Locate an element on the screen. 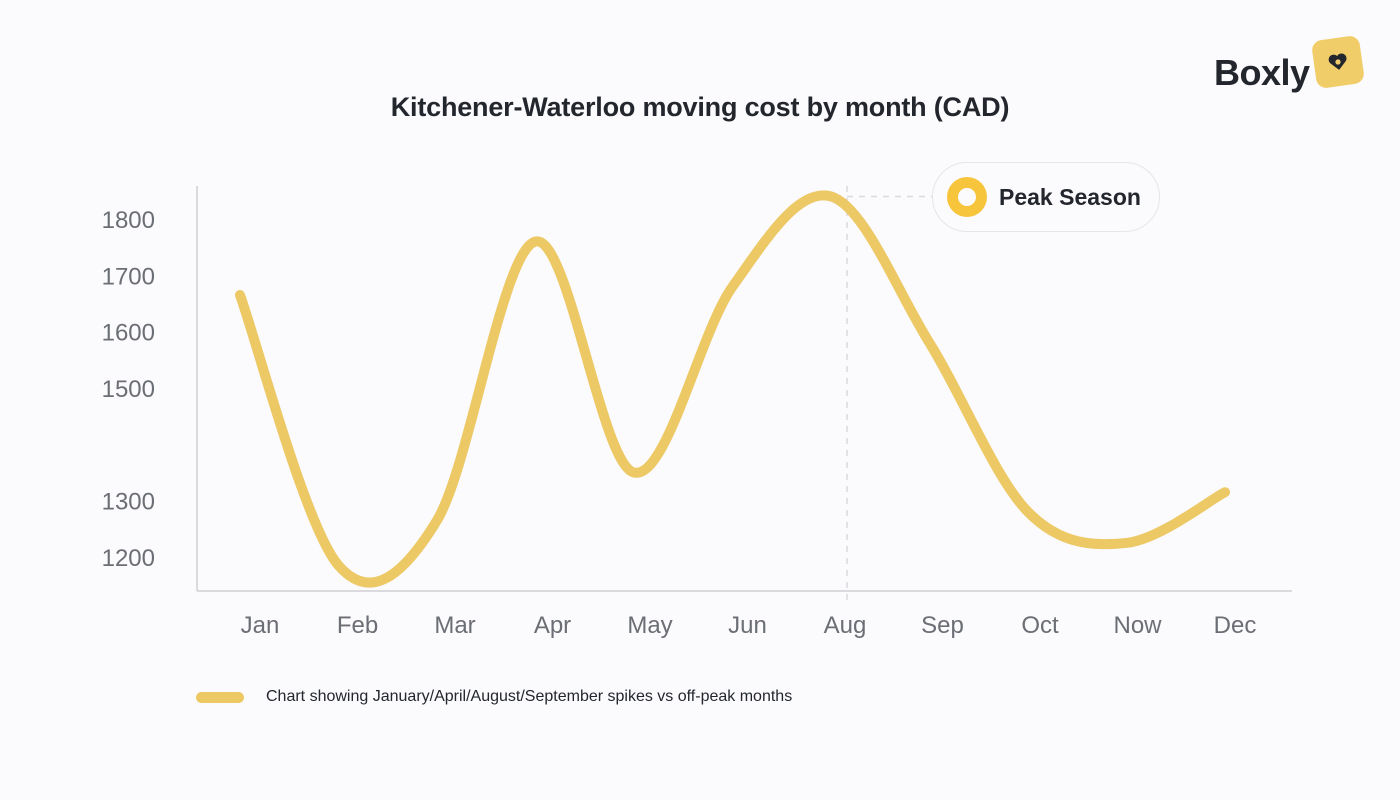 The image size is (1400, 800). x-tick-label: Mar is located at coordinates (454, 625).